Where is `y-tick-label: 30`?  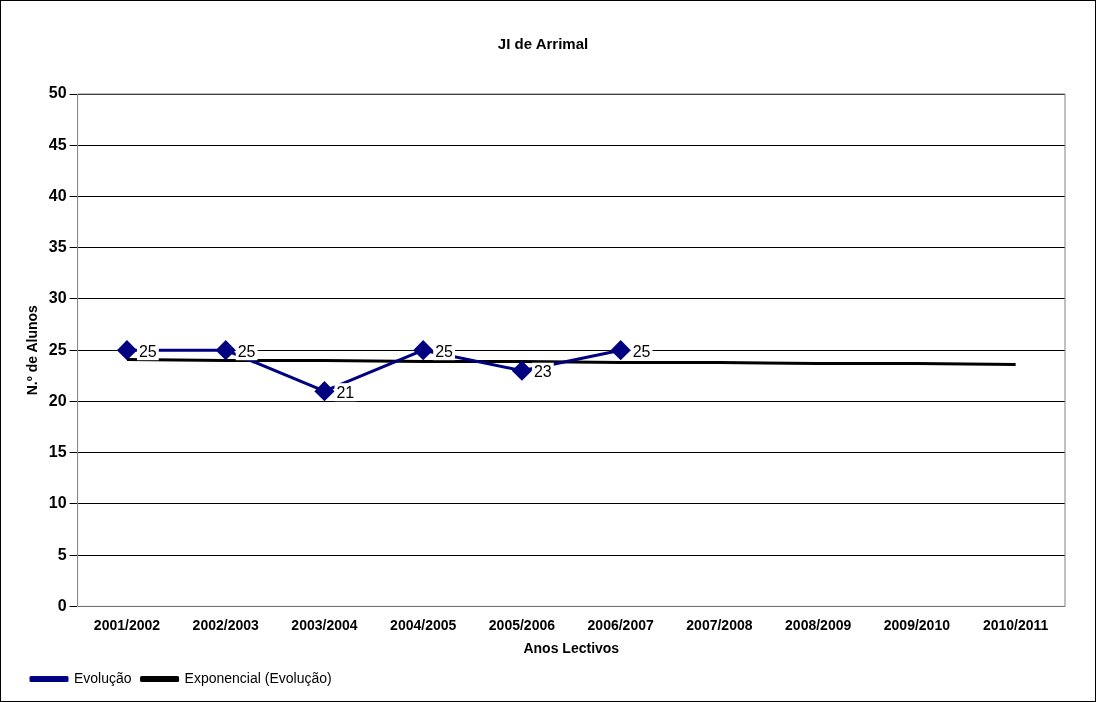
y-tick-label: 30 is located at coordinates (57, 298).